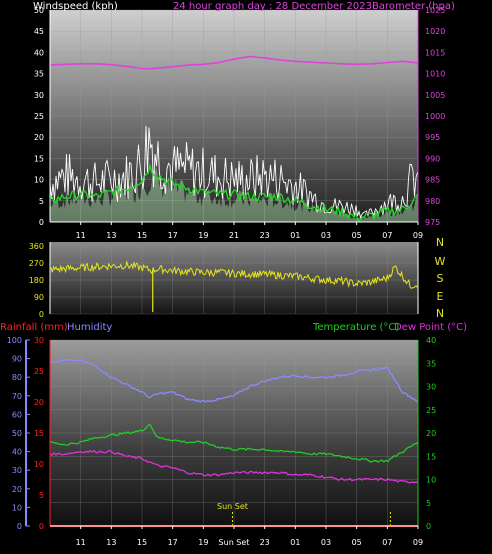  What do you see at coordinates (431, 410) in the screenshot?
I see `right-tick-label: 25` at bounding box center [431, 410].